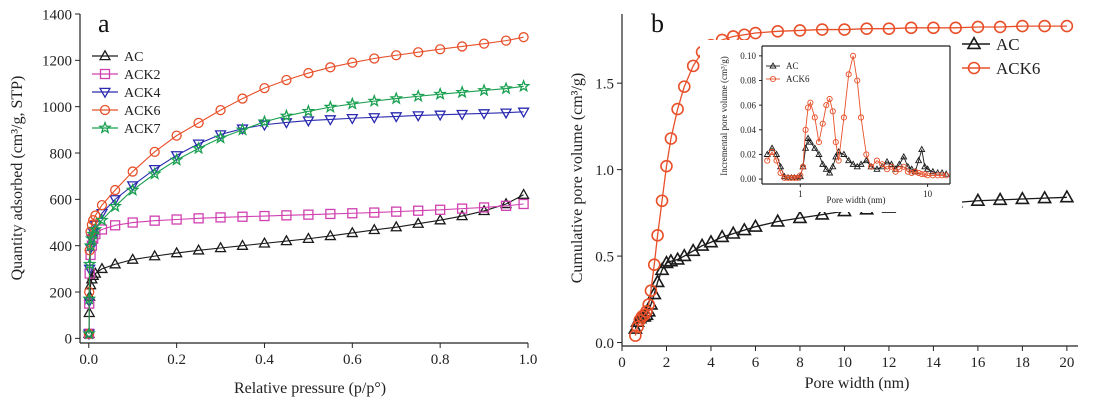  I want to click on a-line-ack2, so click(306, 268).